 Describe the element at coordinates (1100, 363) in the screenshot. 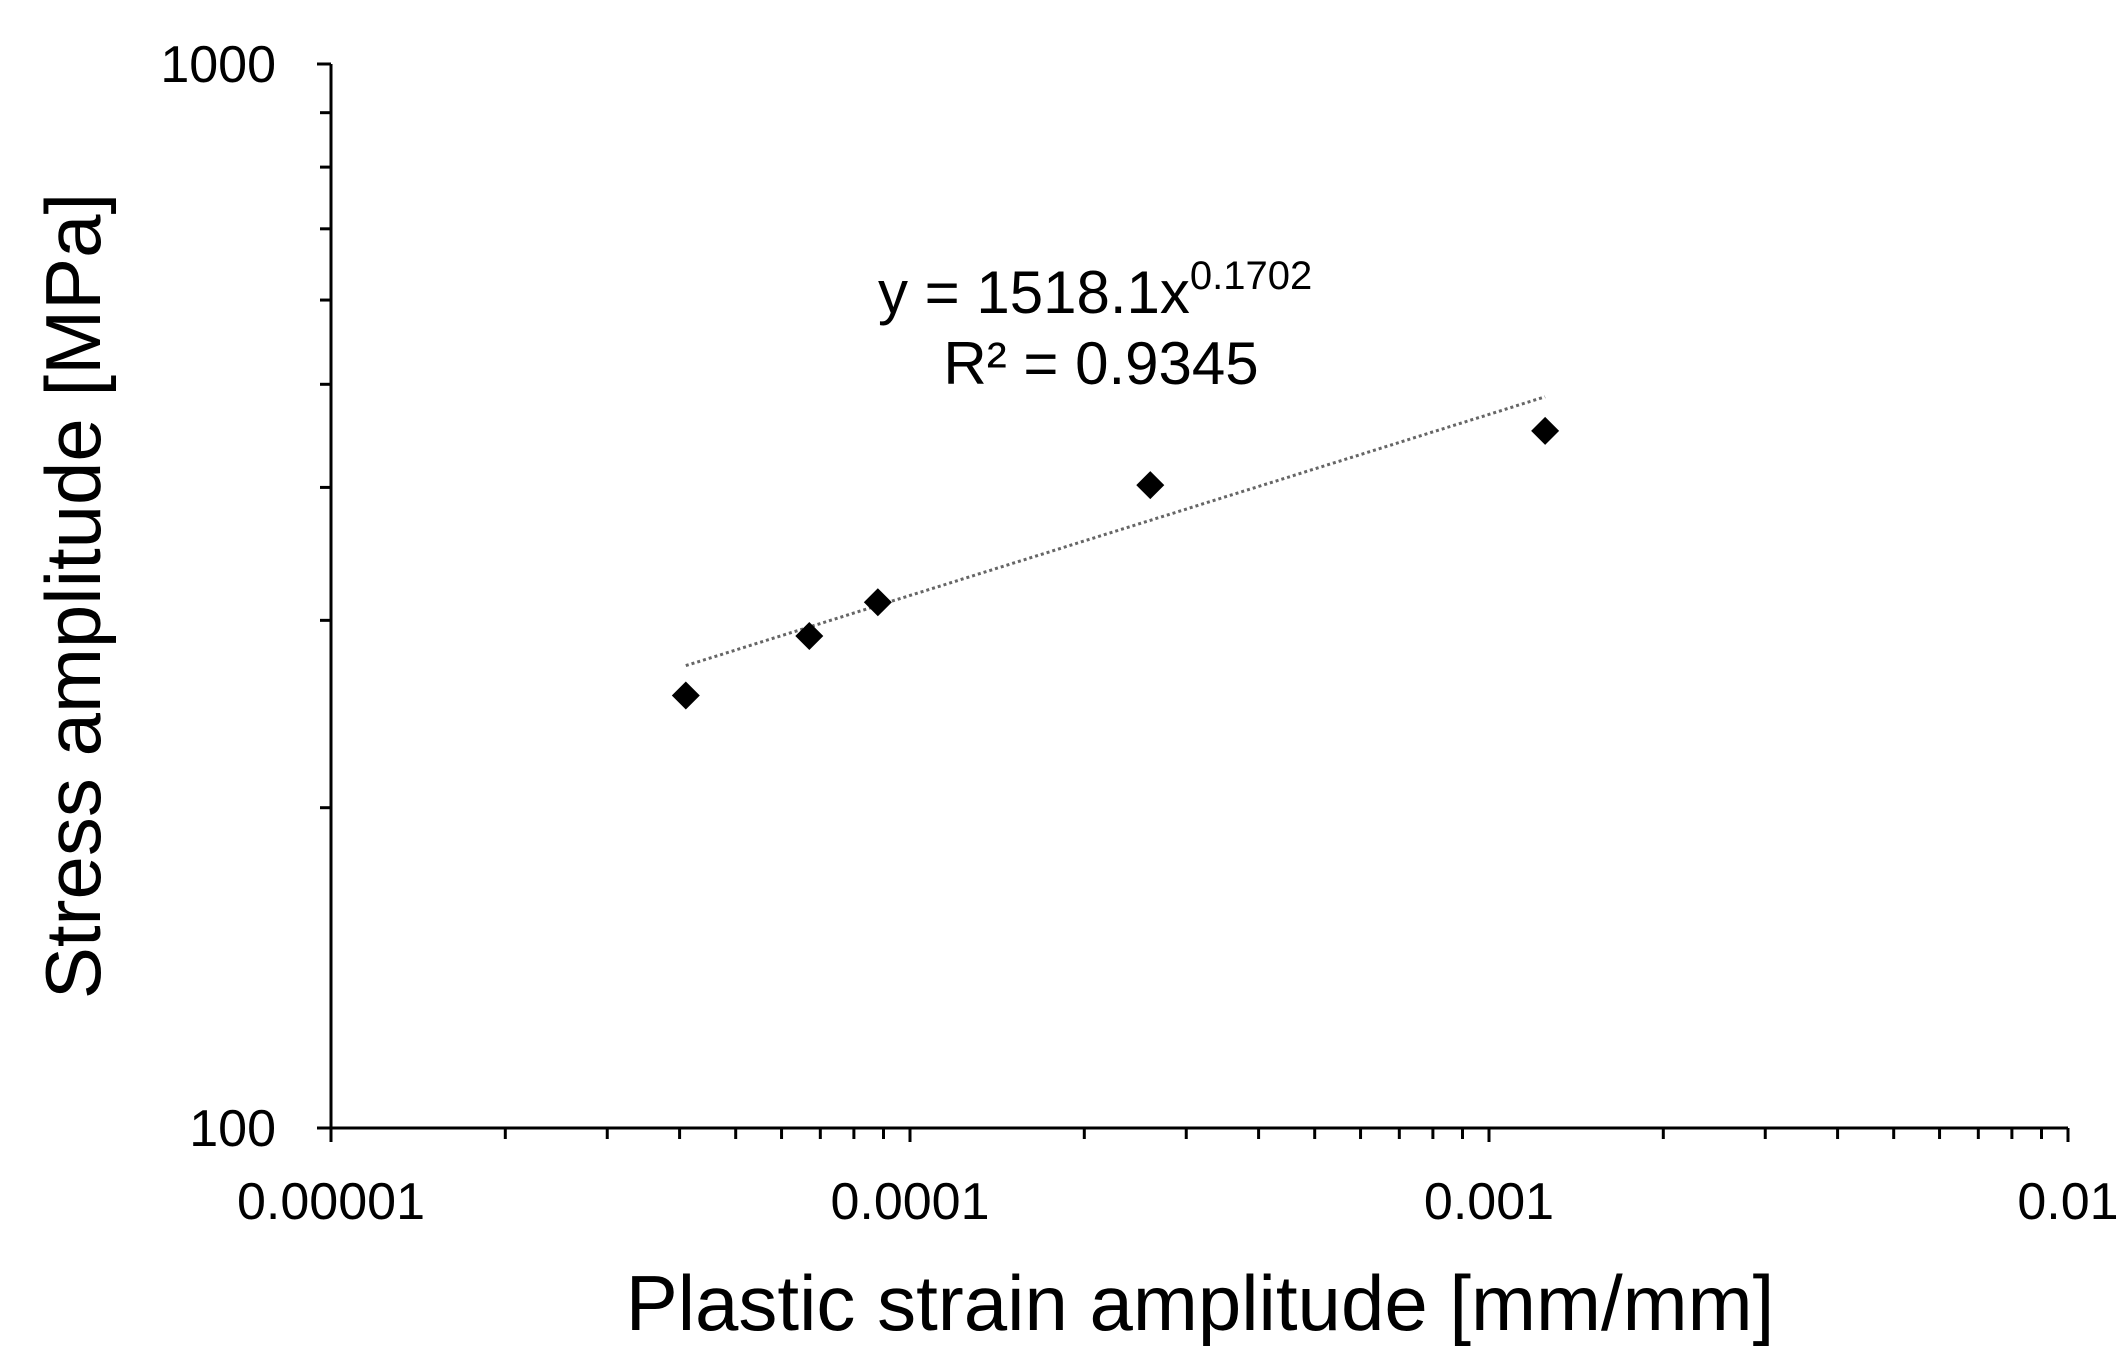

I see `r-squared-label: R² = 0.9345` at that location.